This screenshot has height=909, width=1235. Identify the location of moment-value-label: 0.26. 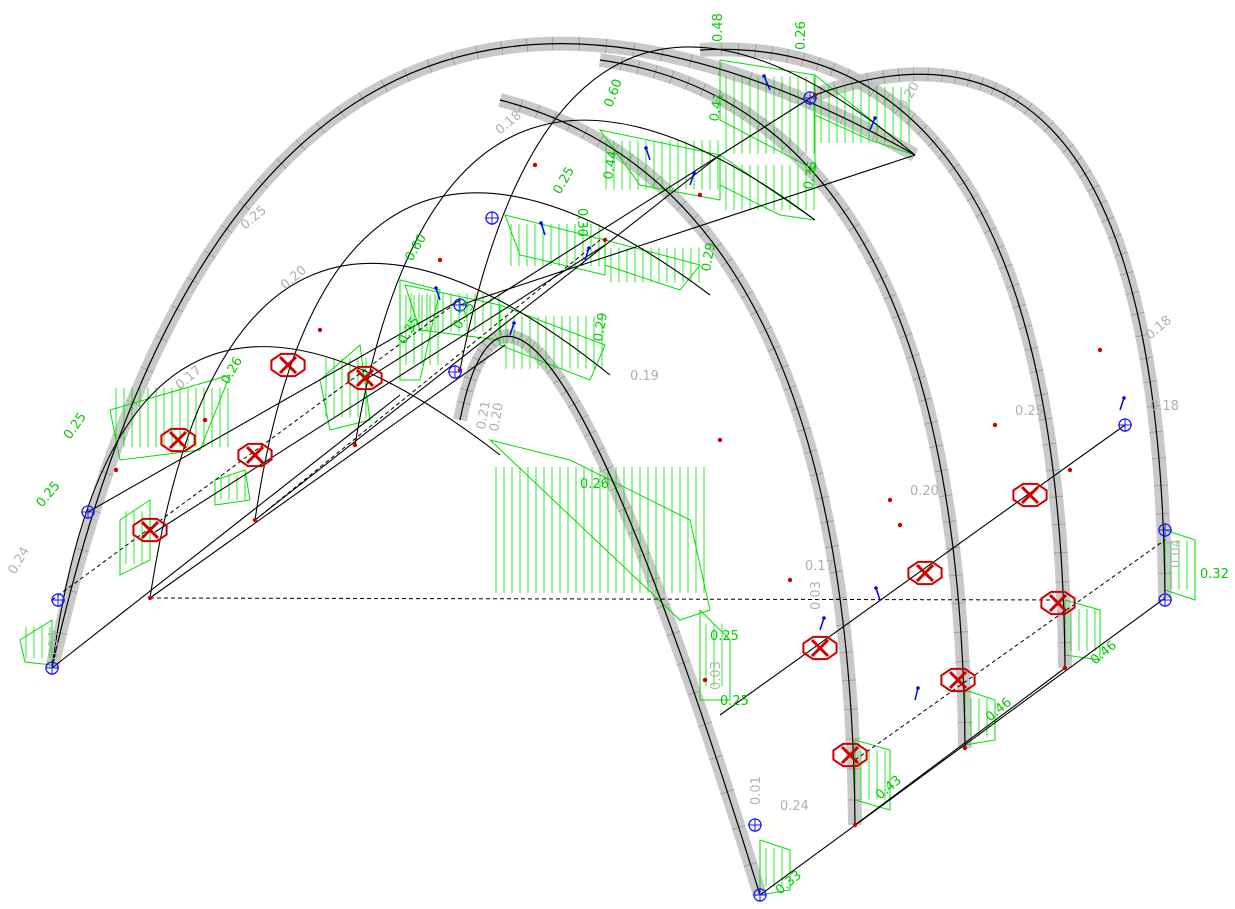
(801, 35).